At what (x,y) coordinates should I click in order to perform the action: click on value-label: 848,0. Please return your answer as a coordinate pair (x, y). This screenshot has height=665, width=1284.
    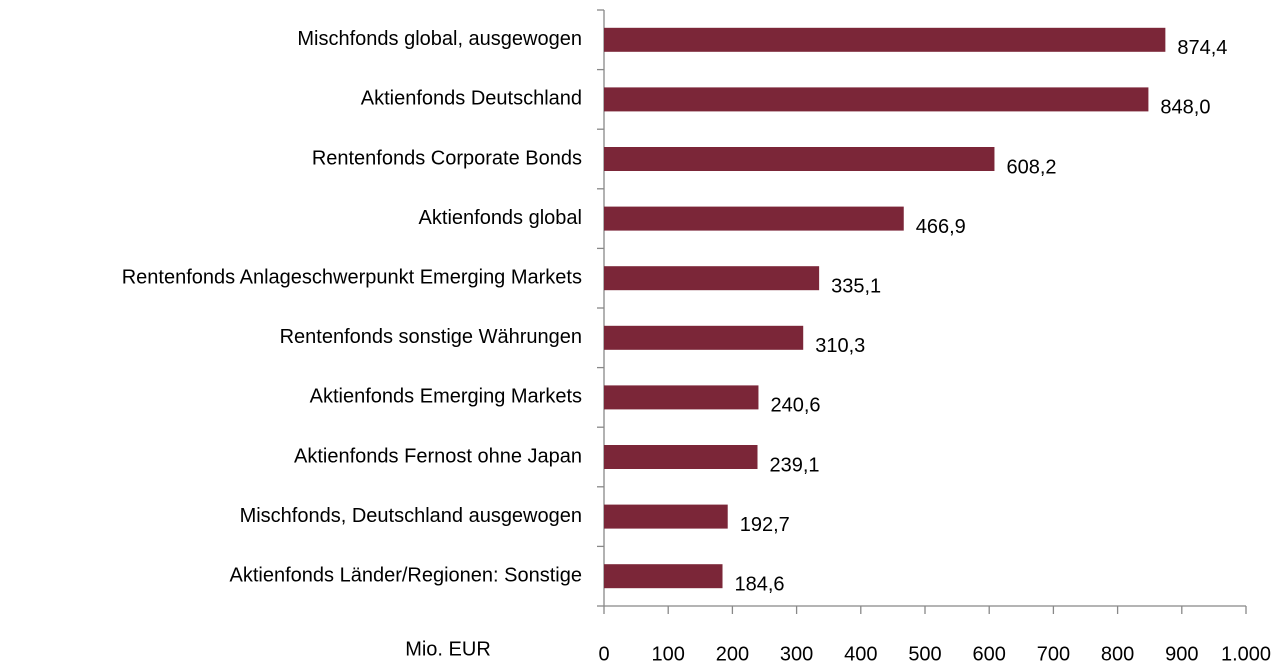
    Looking at the image, I should click on (1185, 108).